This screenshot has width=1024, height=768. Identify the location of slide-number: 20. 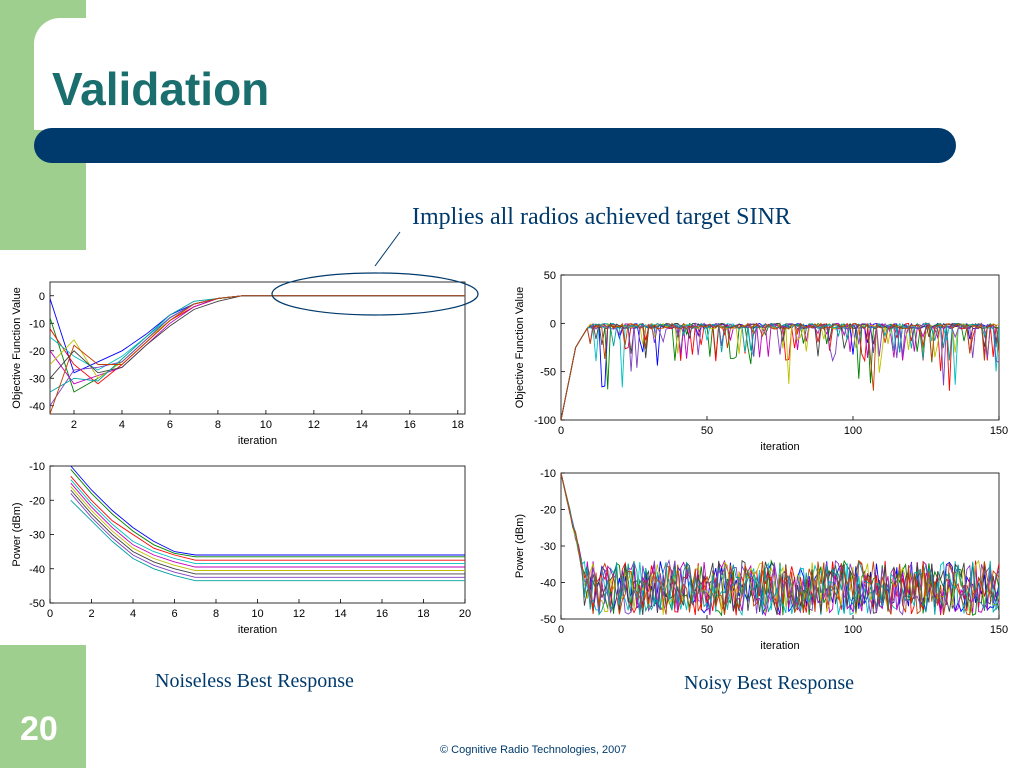
(39, 729).